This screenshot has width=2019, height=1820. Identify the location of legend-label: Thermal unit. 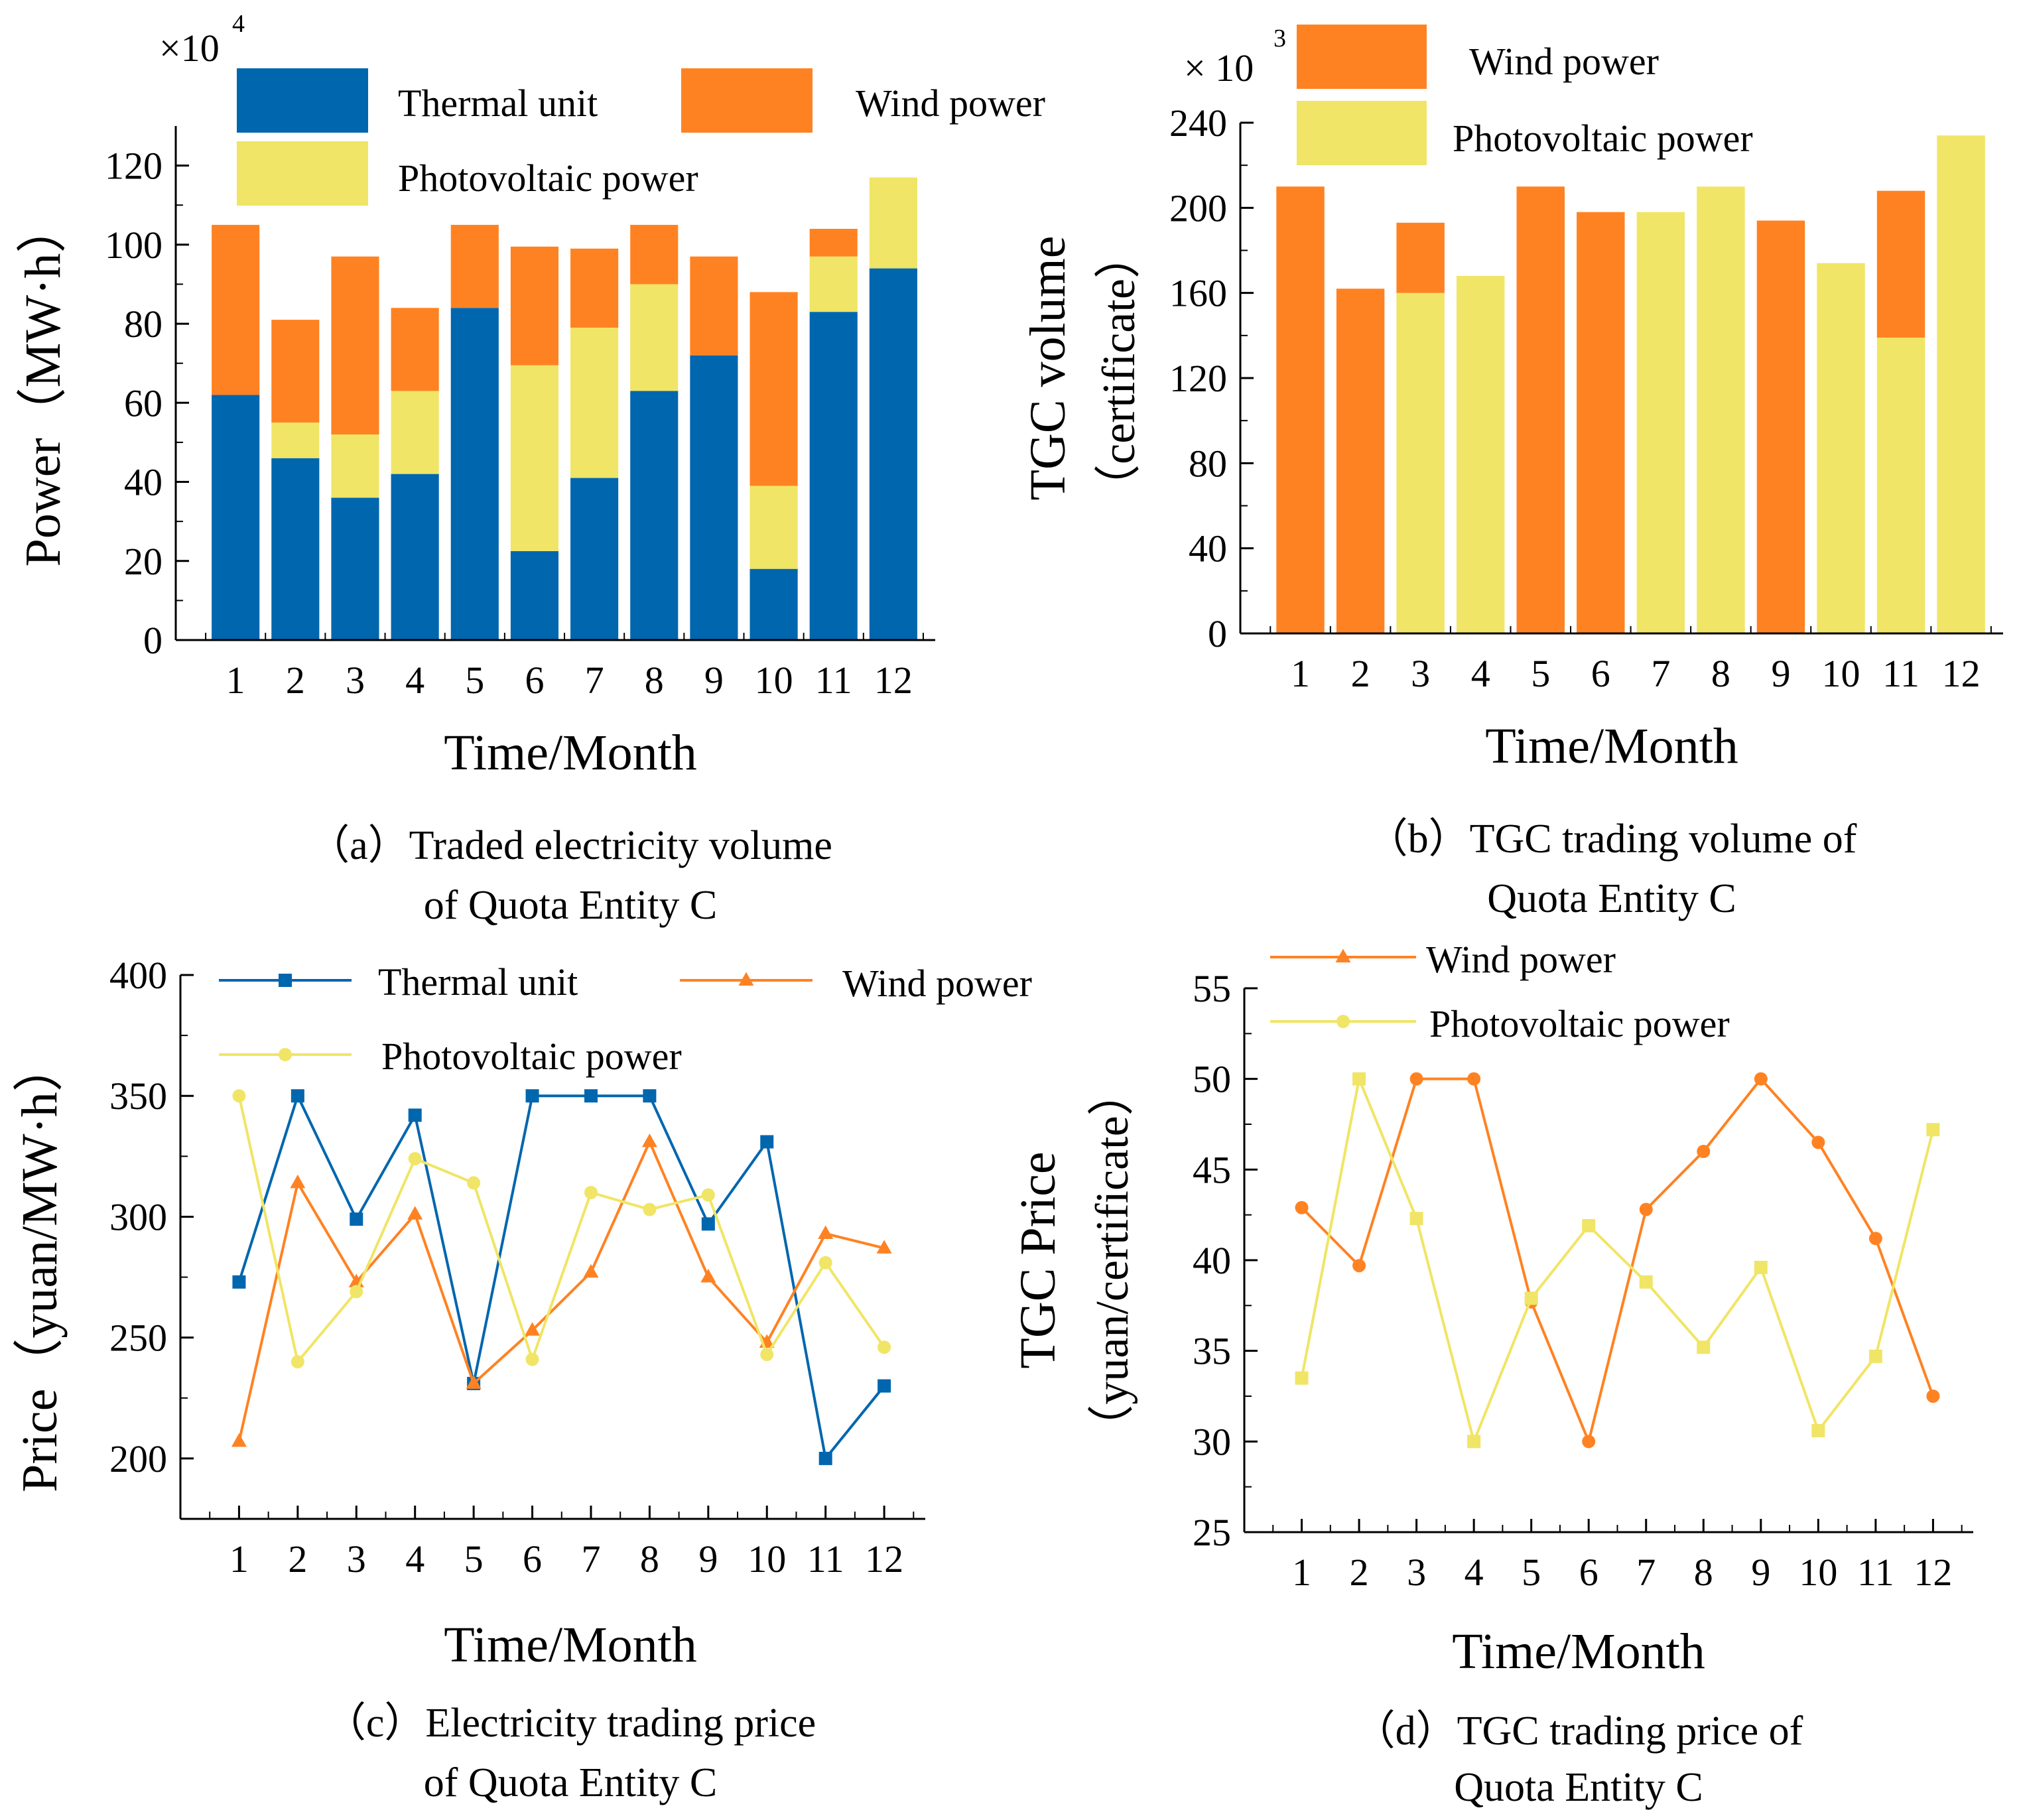
(478, 982).